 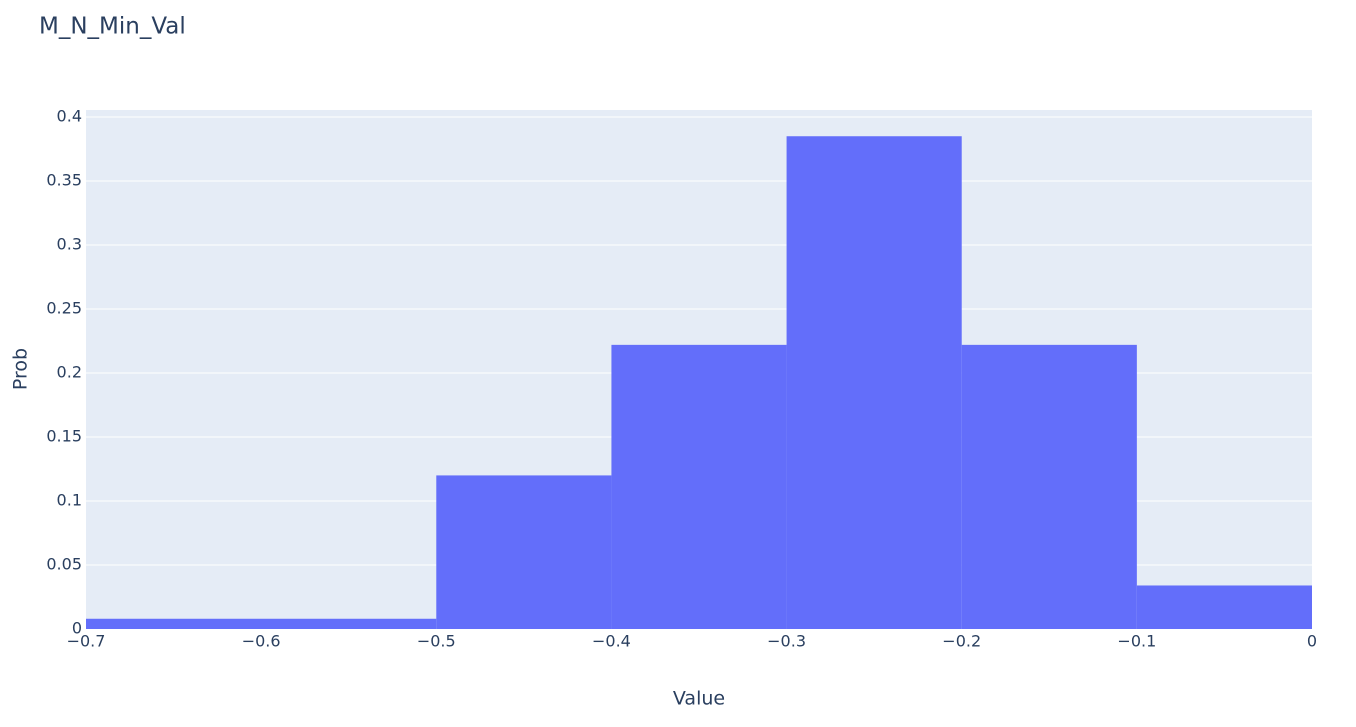 What do you see at coordinates (436, 641) in the screenshot?
I see `x-tick-label: −0.5` at bounding box center [436, 641].